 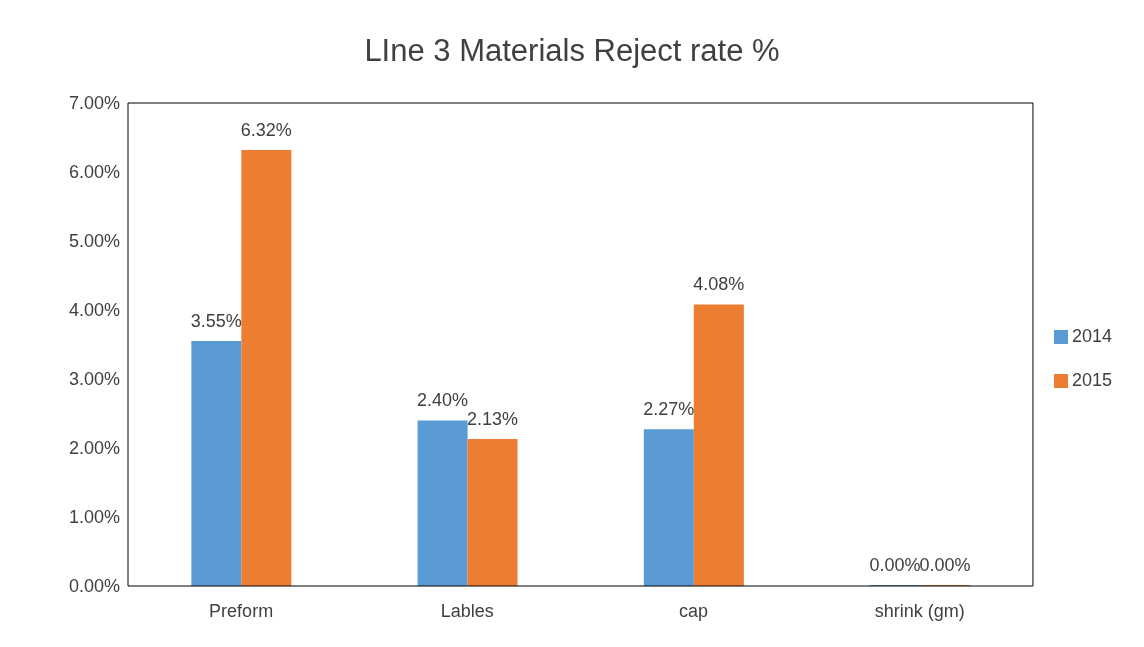 What do you see at coordinates (919, 610) in the screenshot?
I see `x-tick-label: shrink (gm)` at bounding box center [919, 610].